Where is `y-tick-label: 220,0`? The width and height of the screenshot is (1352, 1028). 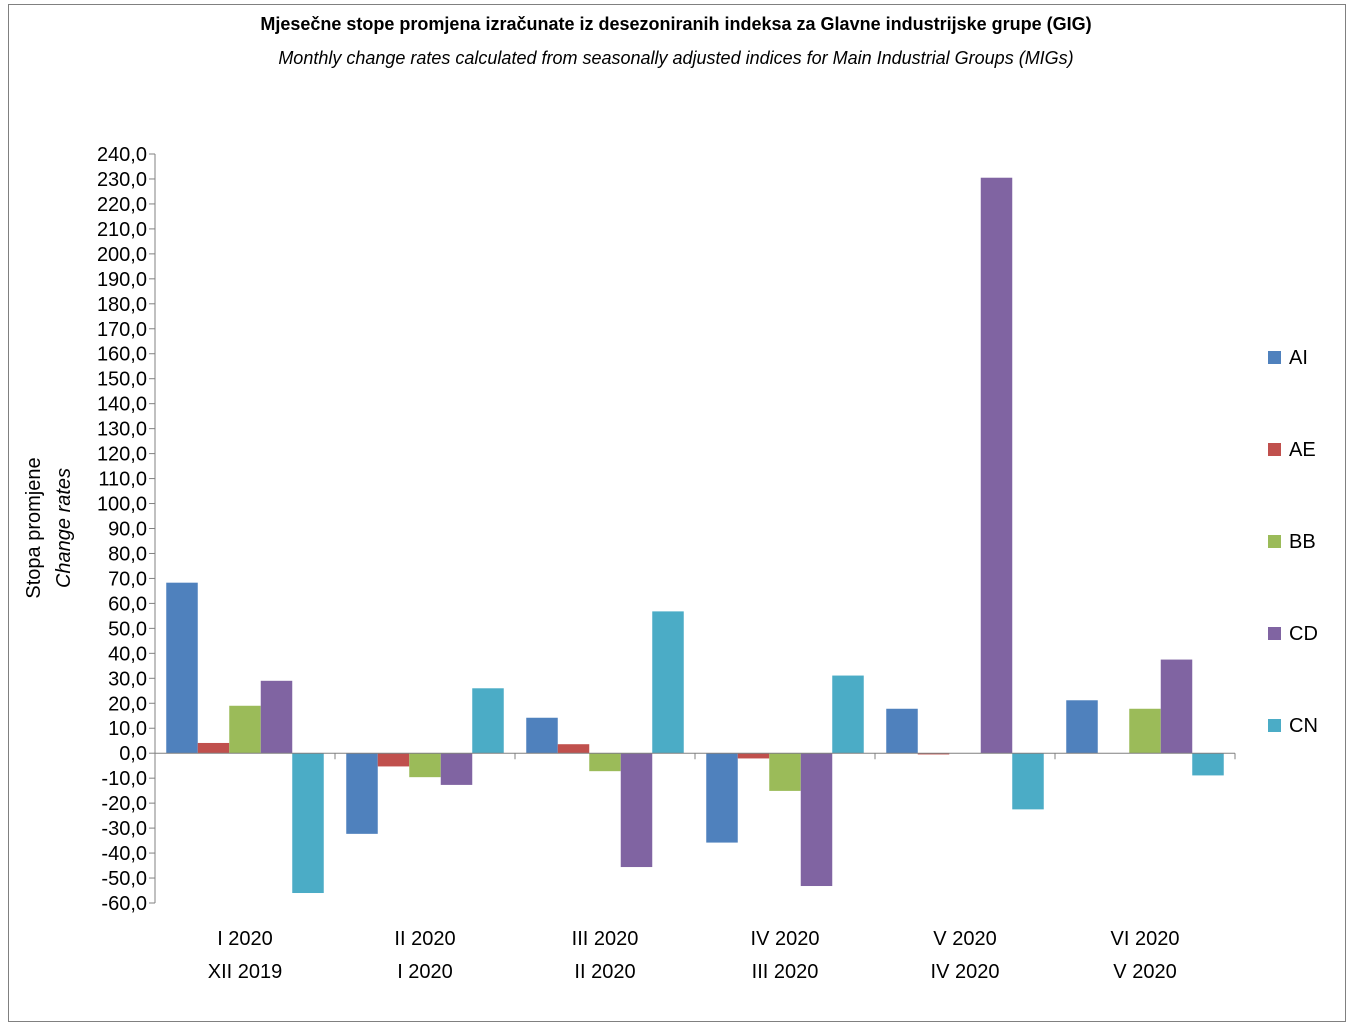
y-tick-label: 220,0 is located at coordinates (122, 205).